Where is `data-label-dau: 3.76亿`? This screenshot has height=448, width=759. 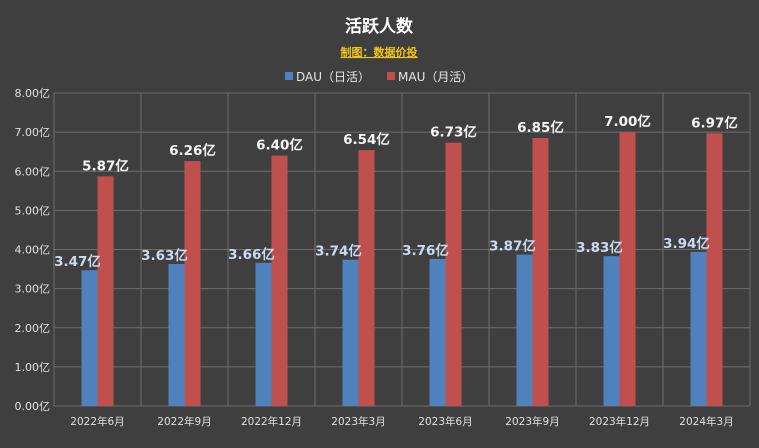 data-label-dau: 3.76亿 is located at coordinates (425, 250).